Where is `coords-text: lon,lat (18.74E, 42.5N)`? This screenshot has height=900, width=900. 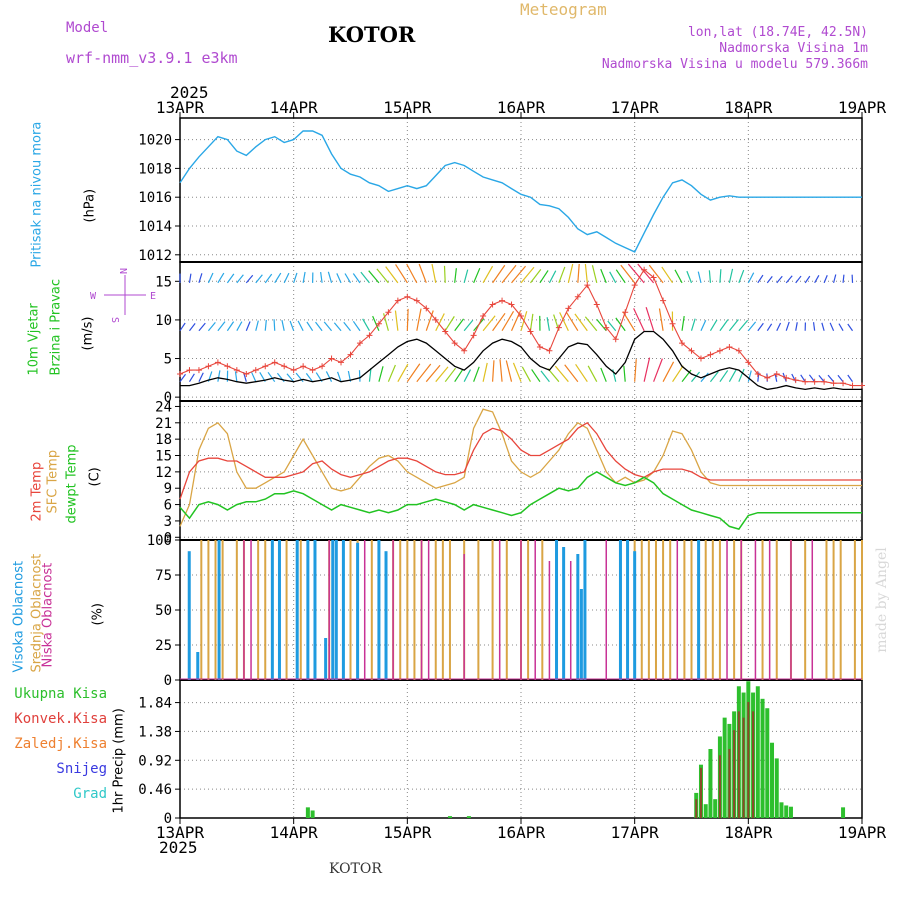
coords-text: lon,lat (18.74E, 42.5N) is located at coordinates (777, 32).